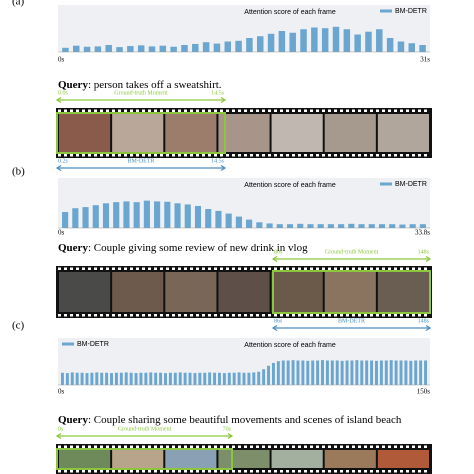 The image size is (474, 474). Describe the element at coordinates (63, 161) in the screenshot. I see `prediction-start: 0.2s` at that location.